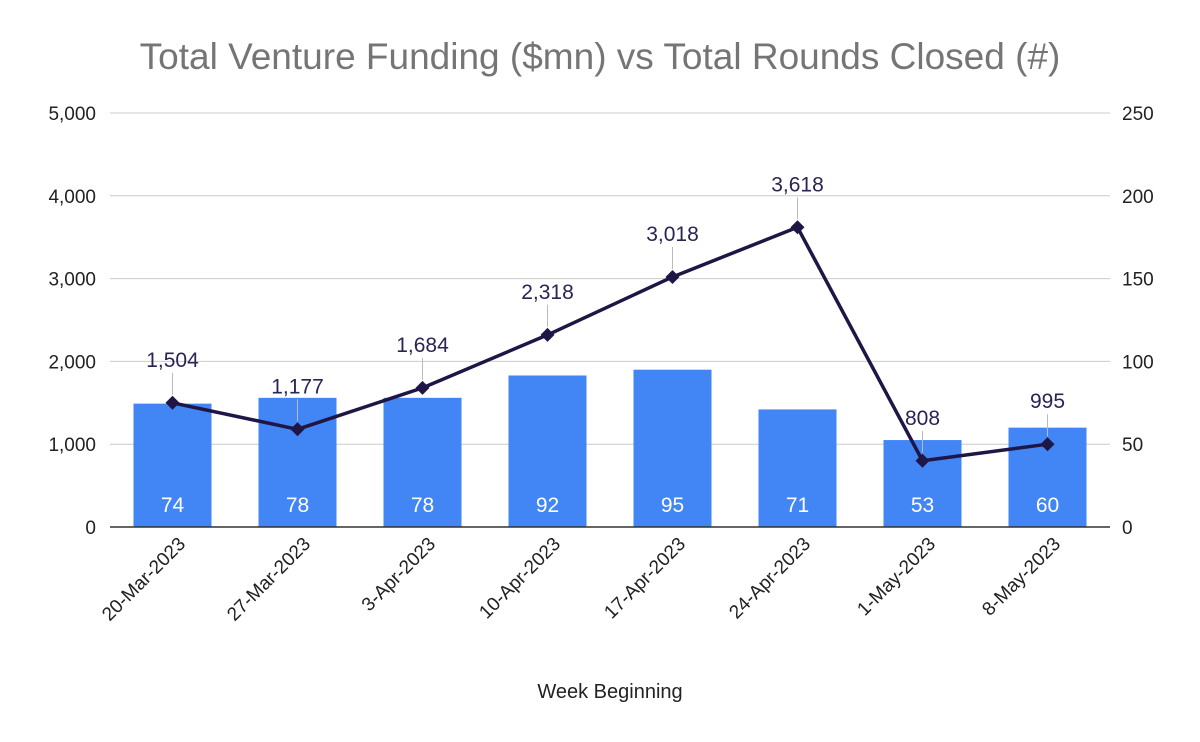 The height and width of the screenshot is (742, 1200). What do you see at coordinates (547, 505) in the screenshot?
I see `bar-data-label: 92` at bounding box center [547, 505].